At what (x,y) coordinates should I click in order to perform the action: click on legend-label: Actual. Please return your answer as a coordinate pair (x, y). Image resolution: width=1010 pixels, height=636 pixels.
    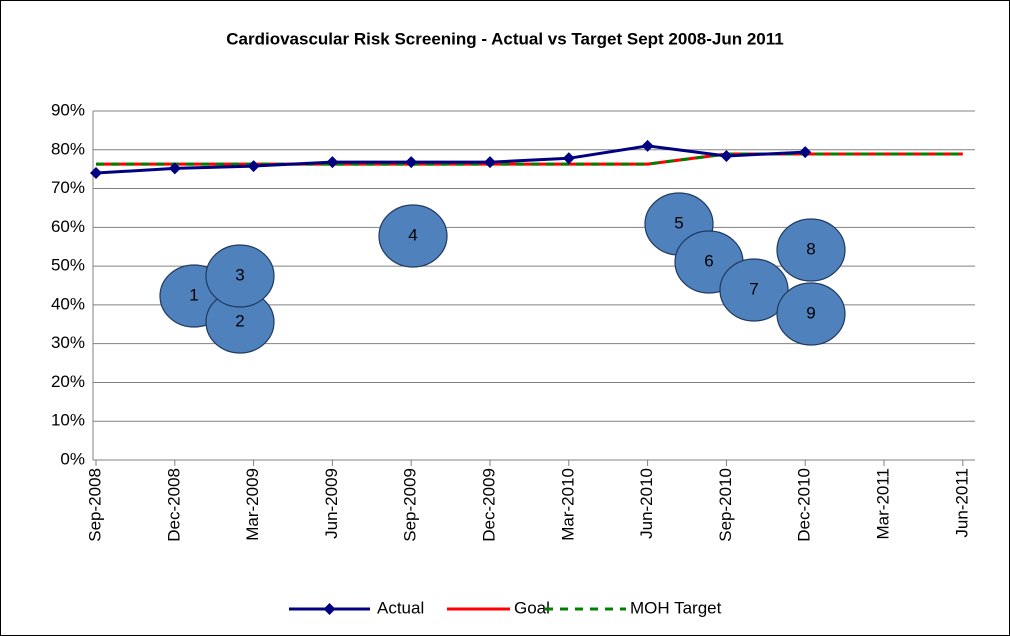
    Looking at the image, I should click on (400, 607).